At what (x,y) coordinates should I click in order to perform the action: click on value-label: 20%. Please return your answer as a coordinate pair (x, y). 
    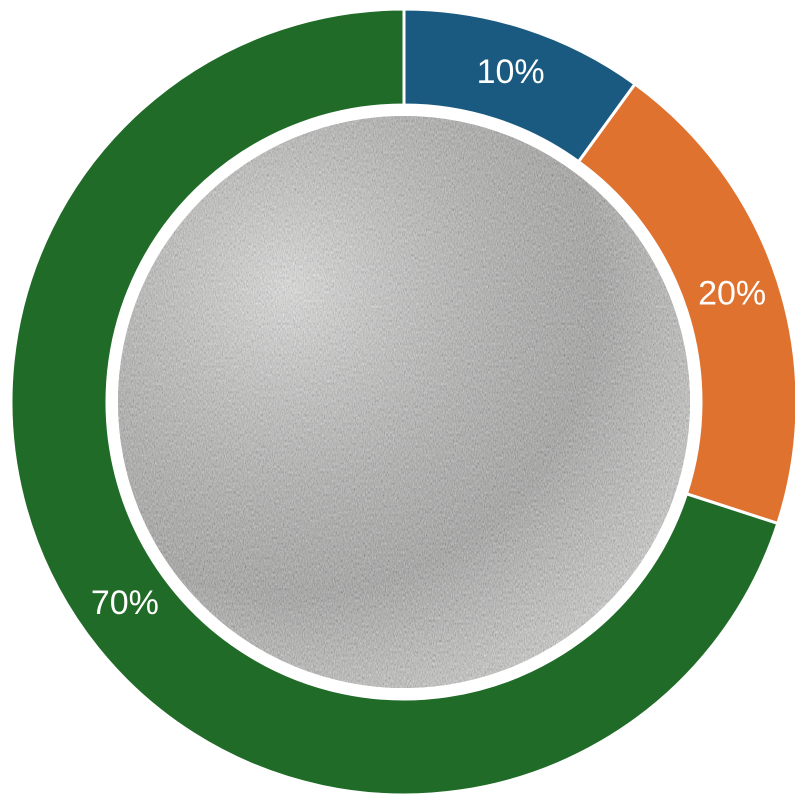
    Looking at the image, I should click on (732, 293).